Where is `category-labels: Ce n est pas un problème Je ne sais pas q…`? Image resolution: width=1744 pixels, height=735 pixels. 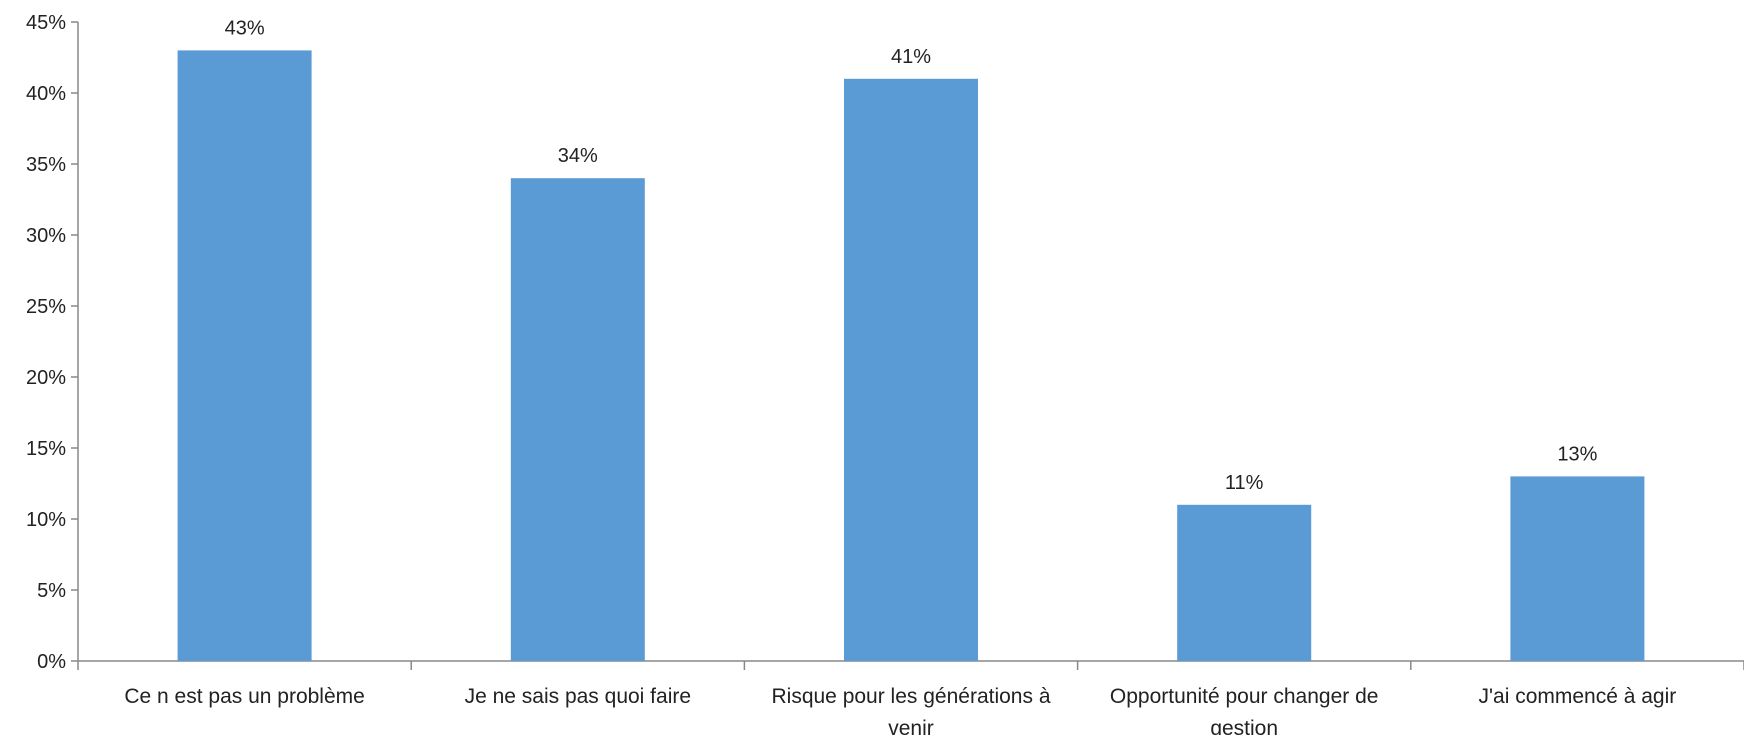
category-labels: Ce n est pas un problème Je ne sais pas q… is located at coordinates (900, 710).